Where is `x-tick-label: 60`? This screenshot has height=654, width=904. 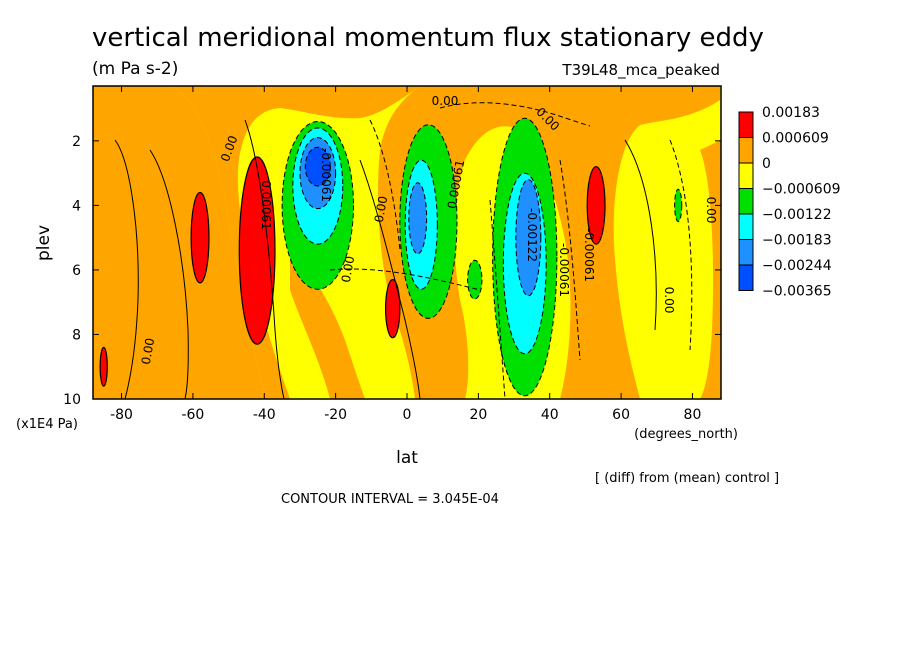 x-tick-label: 60 is located at coordinates (621, 415).